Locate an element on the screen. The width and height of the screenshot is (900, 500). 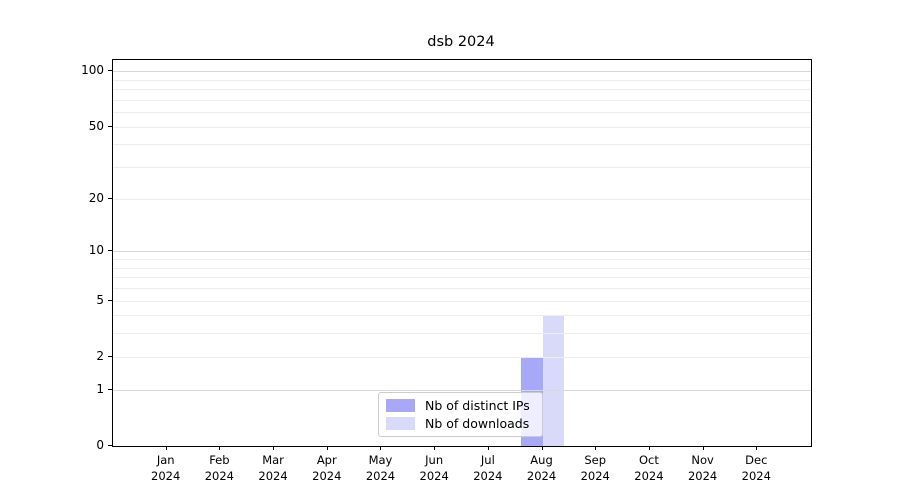
y-tick-label: 10 is located at coordinates (96, 250).